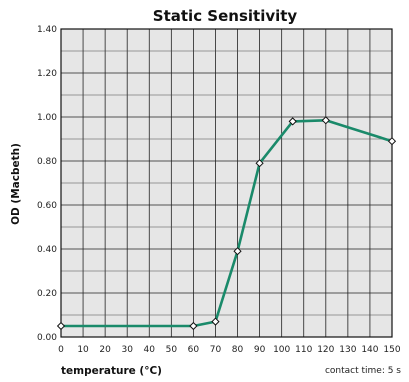 This screenshot has width=409, height=382. I want to click on x-tick-label-8: 80, so click(238, 350).